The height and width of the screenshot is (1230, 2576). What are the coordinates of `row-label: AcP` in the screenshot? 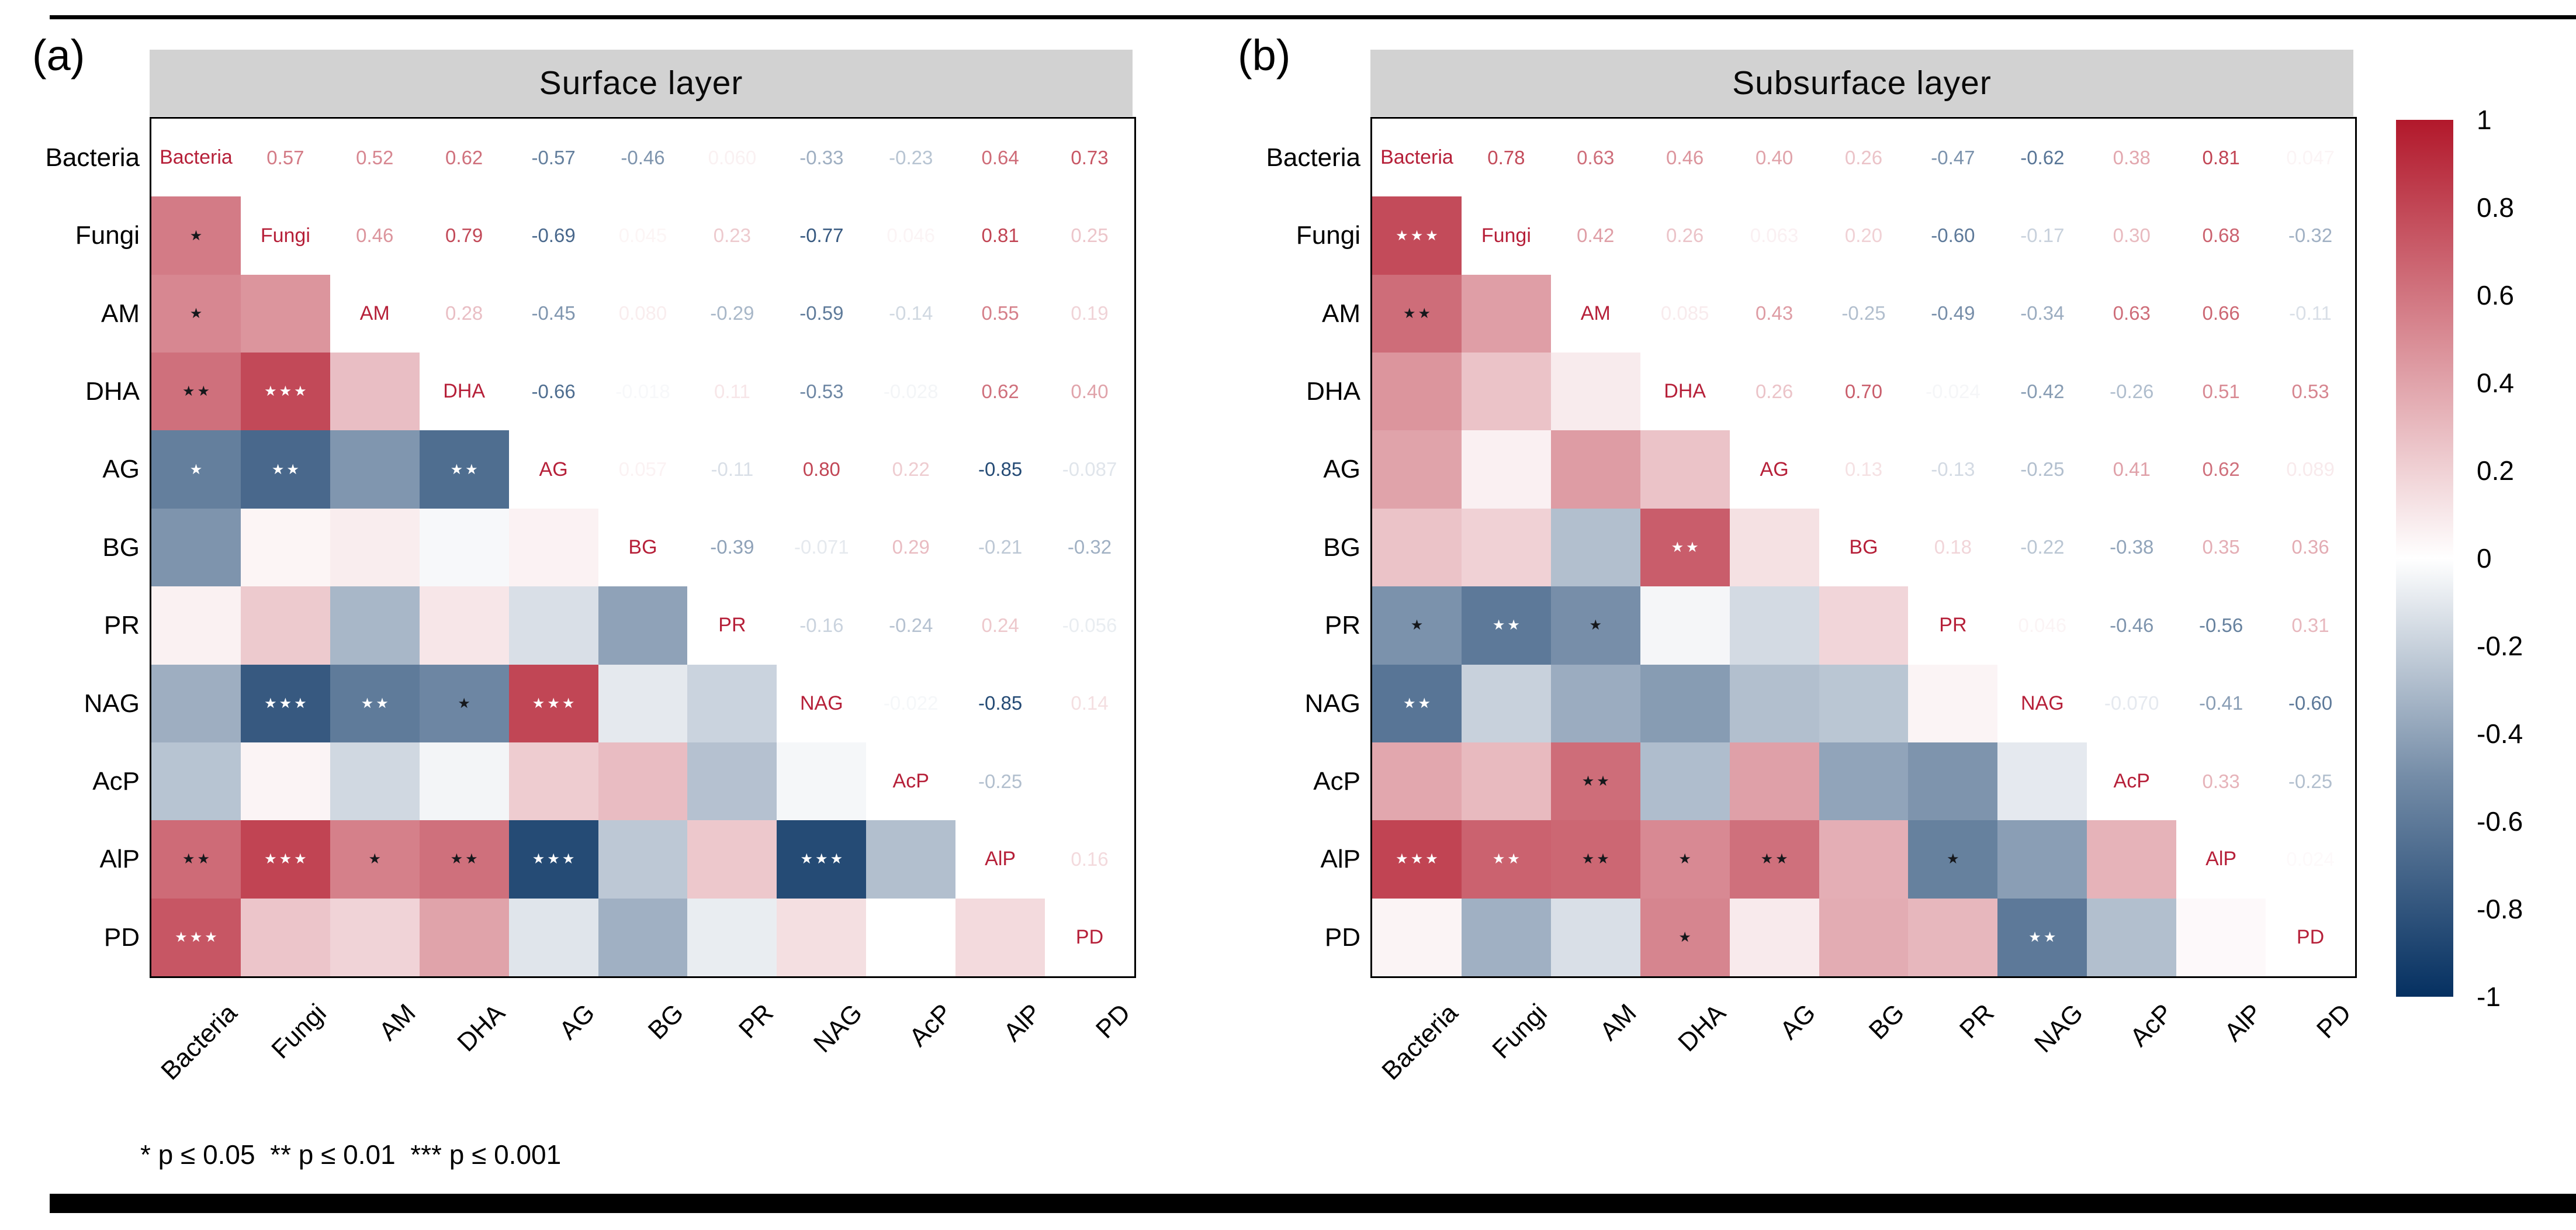 It's located at (116, 781).